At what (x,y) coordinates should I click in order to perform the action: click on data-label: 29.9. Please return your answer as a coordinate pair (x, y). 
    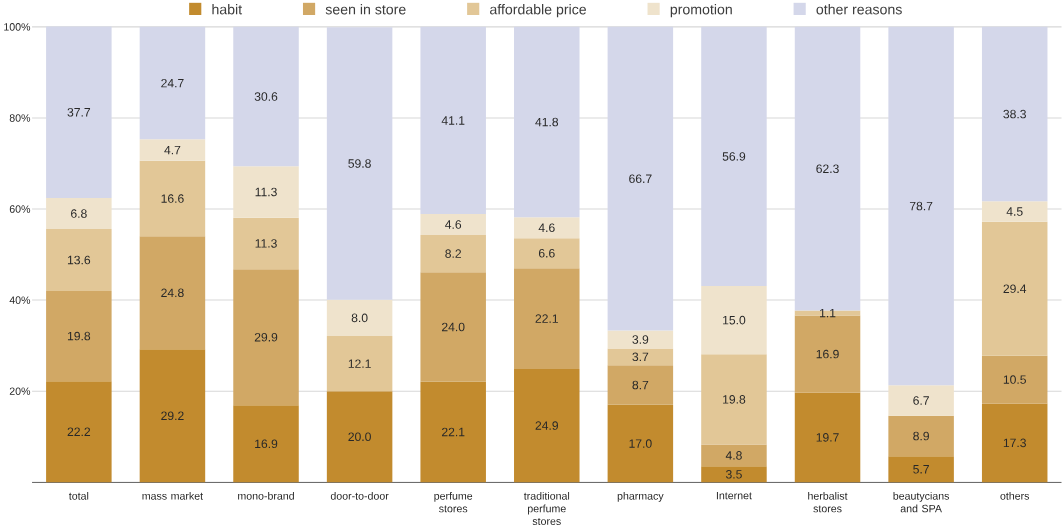
    Looking at the image, I should click on (266, 337).